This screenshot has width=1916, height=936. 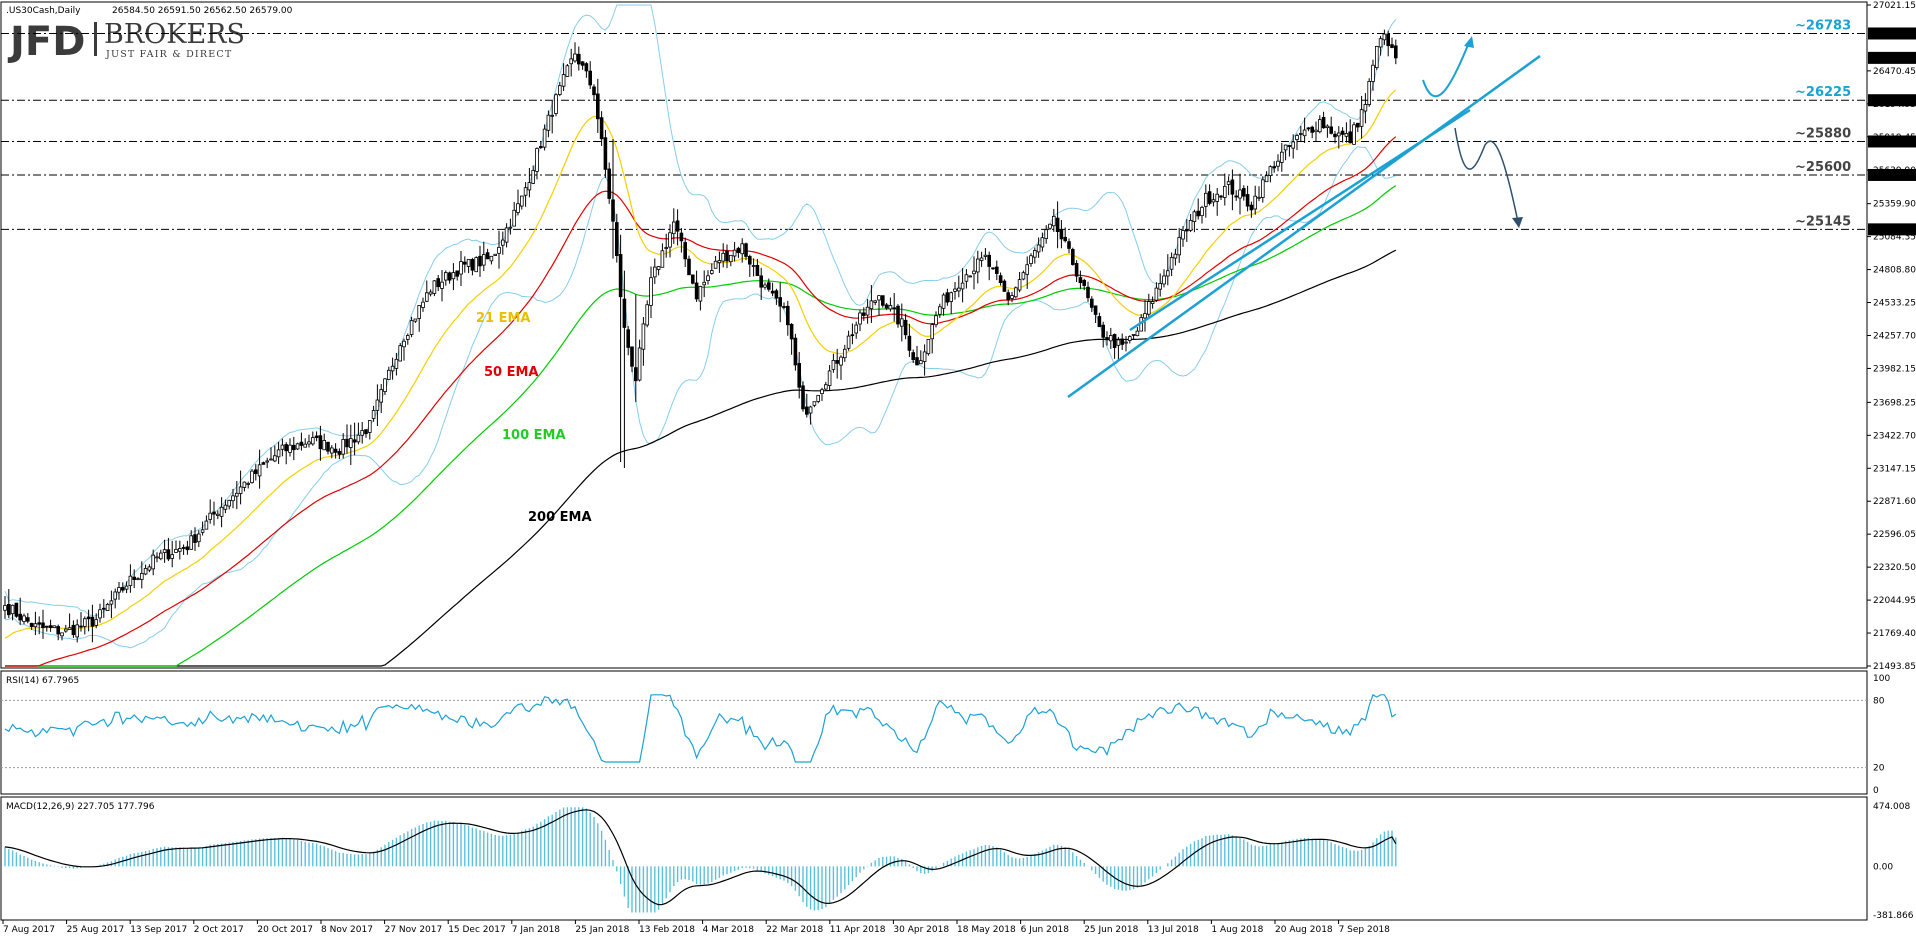 What do you see at coordinates (921, 930) in the screenshot?
I see `time-tick-label: 30 Apr 2018` at bounding box center [921, 930].